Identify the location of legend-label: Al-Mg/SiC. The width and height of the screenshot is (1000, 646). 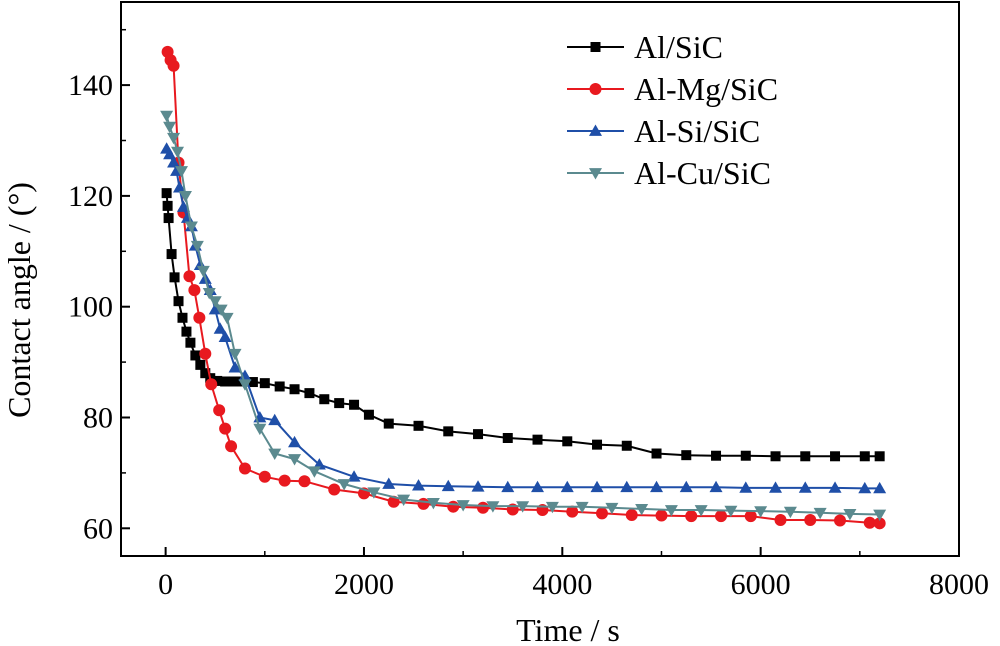
(706, 89).